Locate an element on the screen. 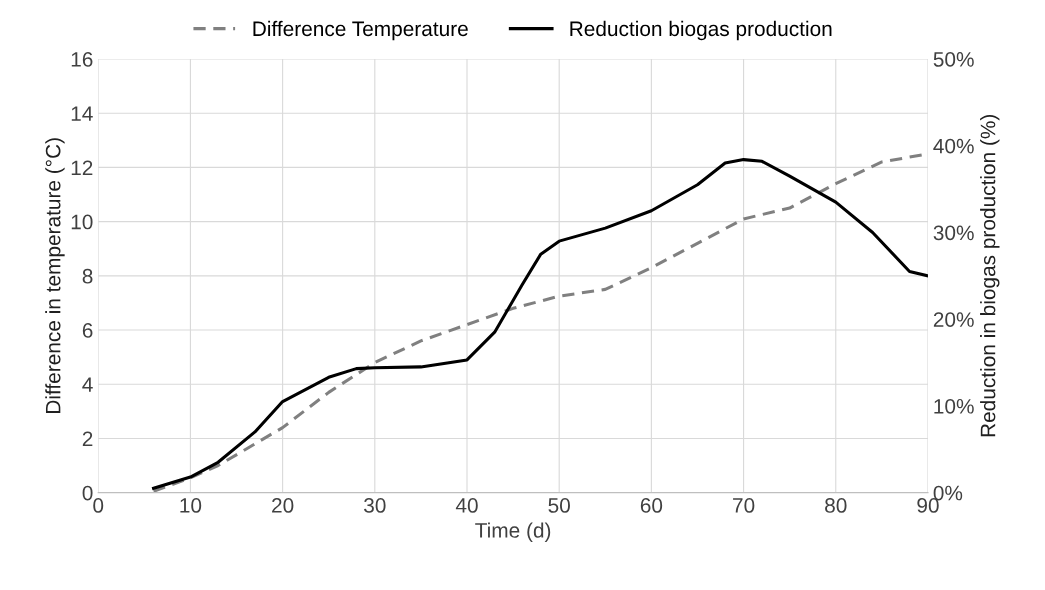  y-tick-label: 14 is located at coordinates (82, 113).